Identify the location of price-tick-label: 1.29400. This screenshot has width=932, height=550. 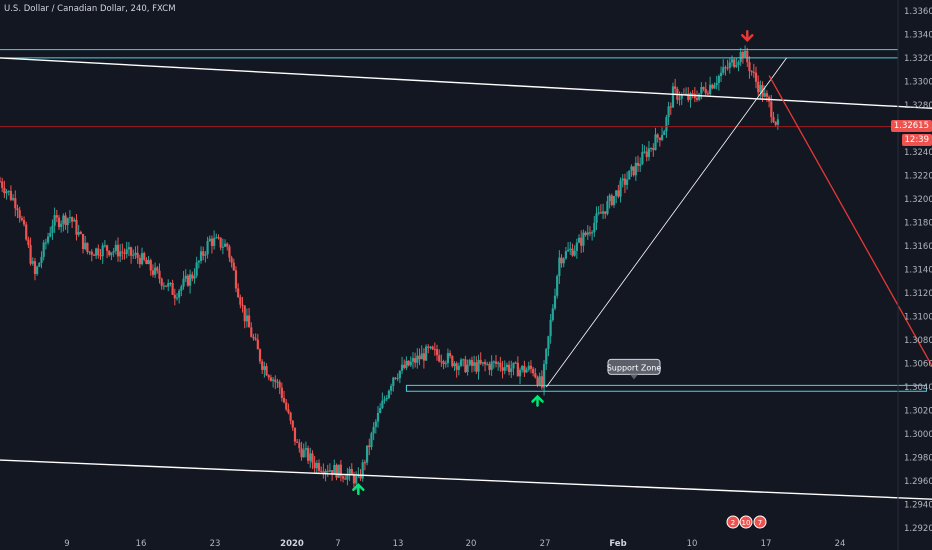
(918, 506).